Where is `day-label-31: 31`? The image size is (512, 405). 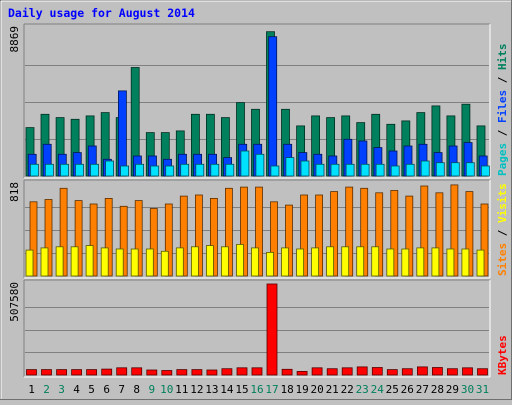
day-label-31: 31 is located at coordinates (482, 389).